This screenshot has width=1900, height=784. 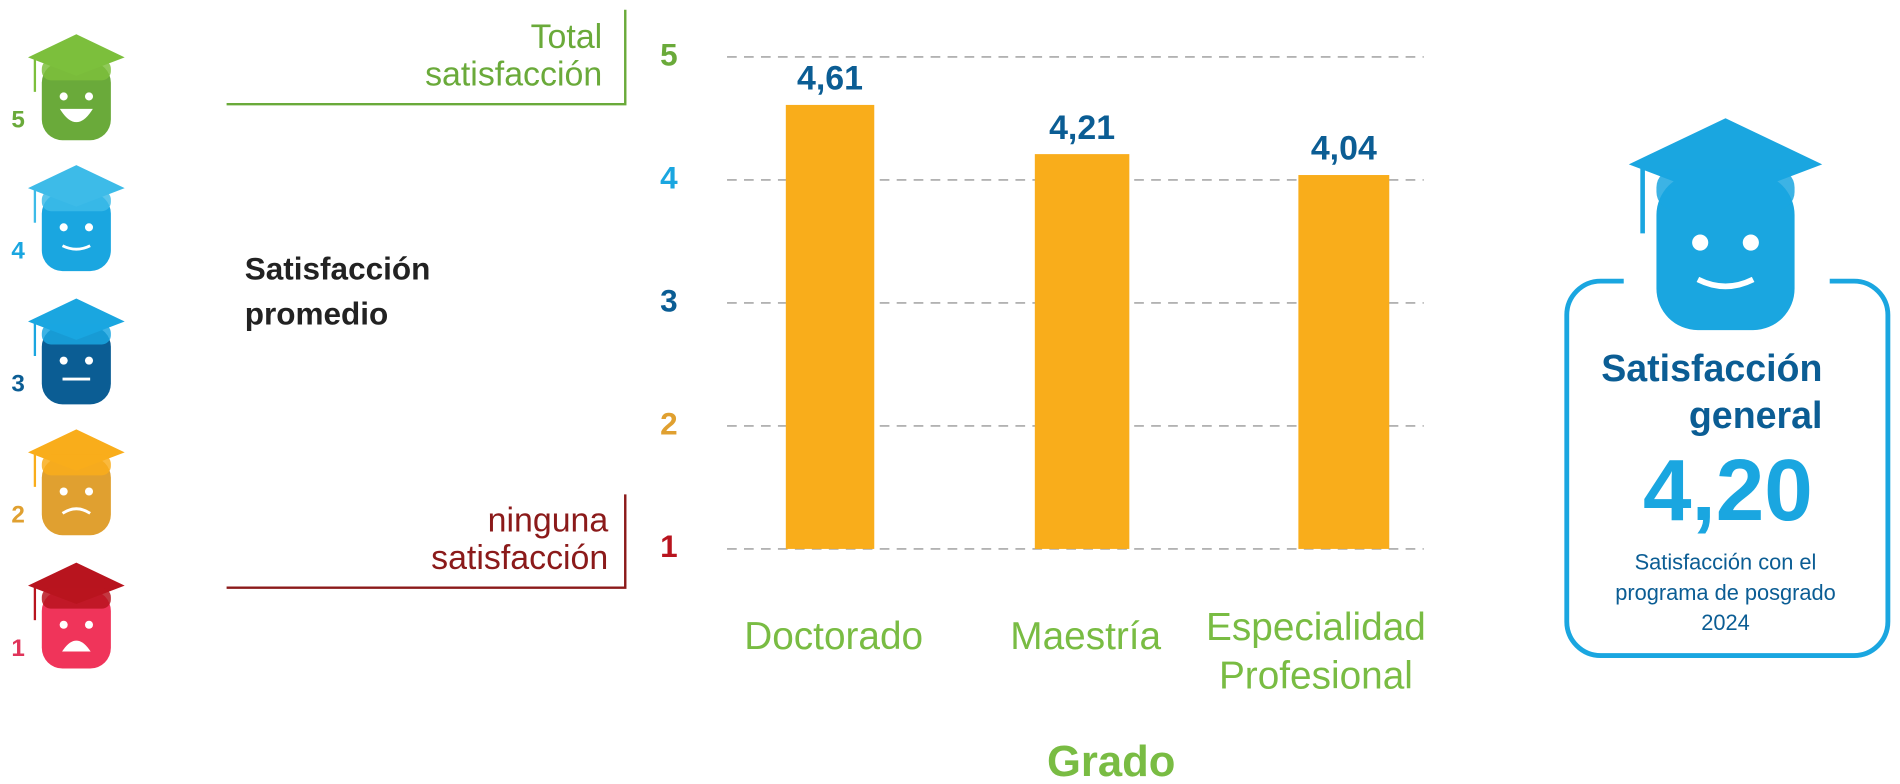 I want to click on y-tick-label: 1, so click(x=669, y=546).